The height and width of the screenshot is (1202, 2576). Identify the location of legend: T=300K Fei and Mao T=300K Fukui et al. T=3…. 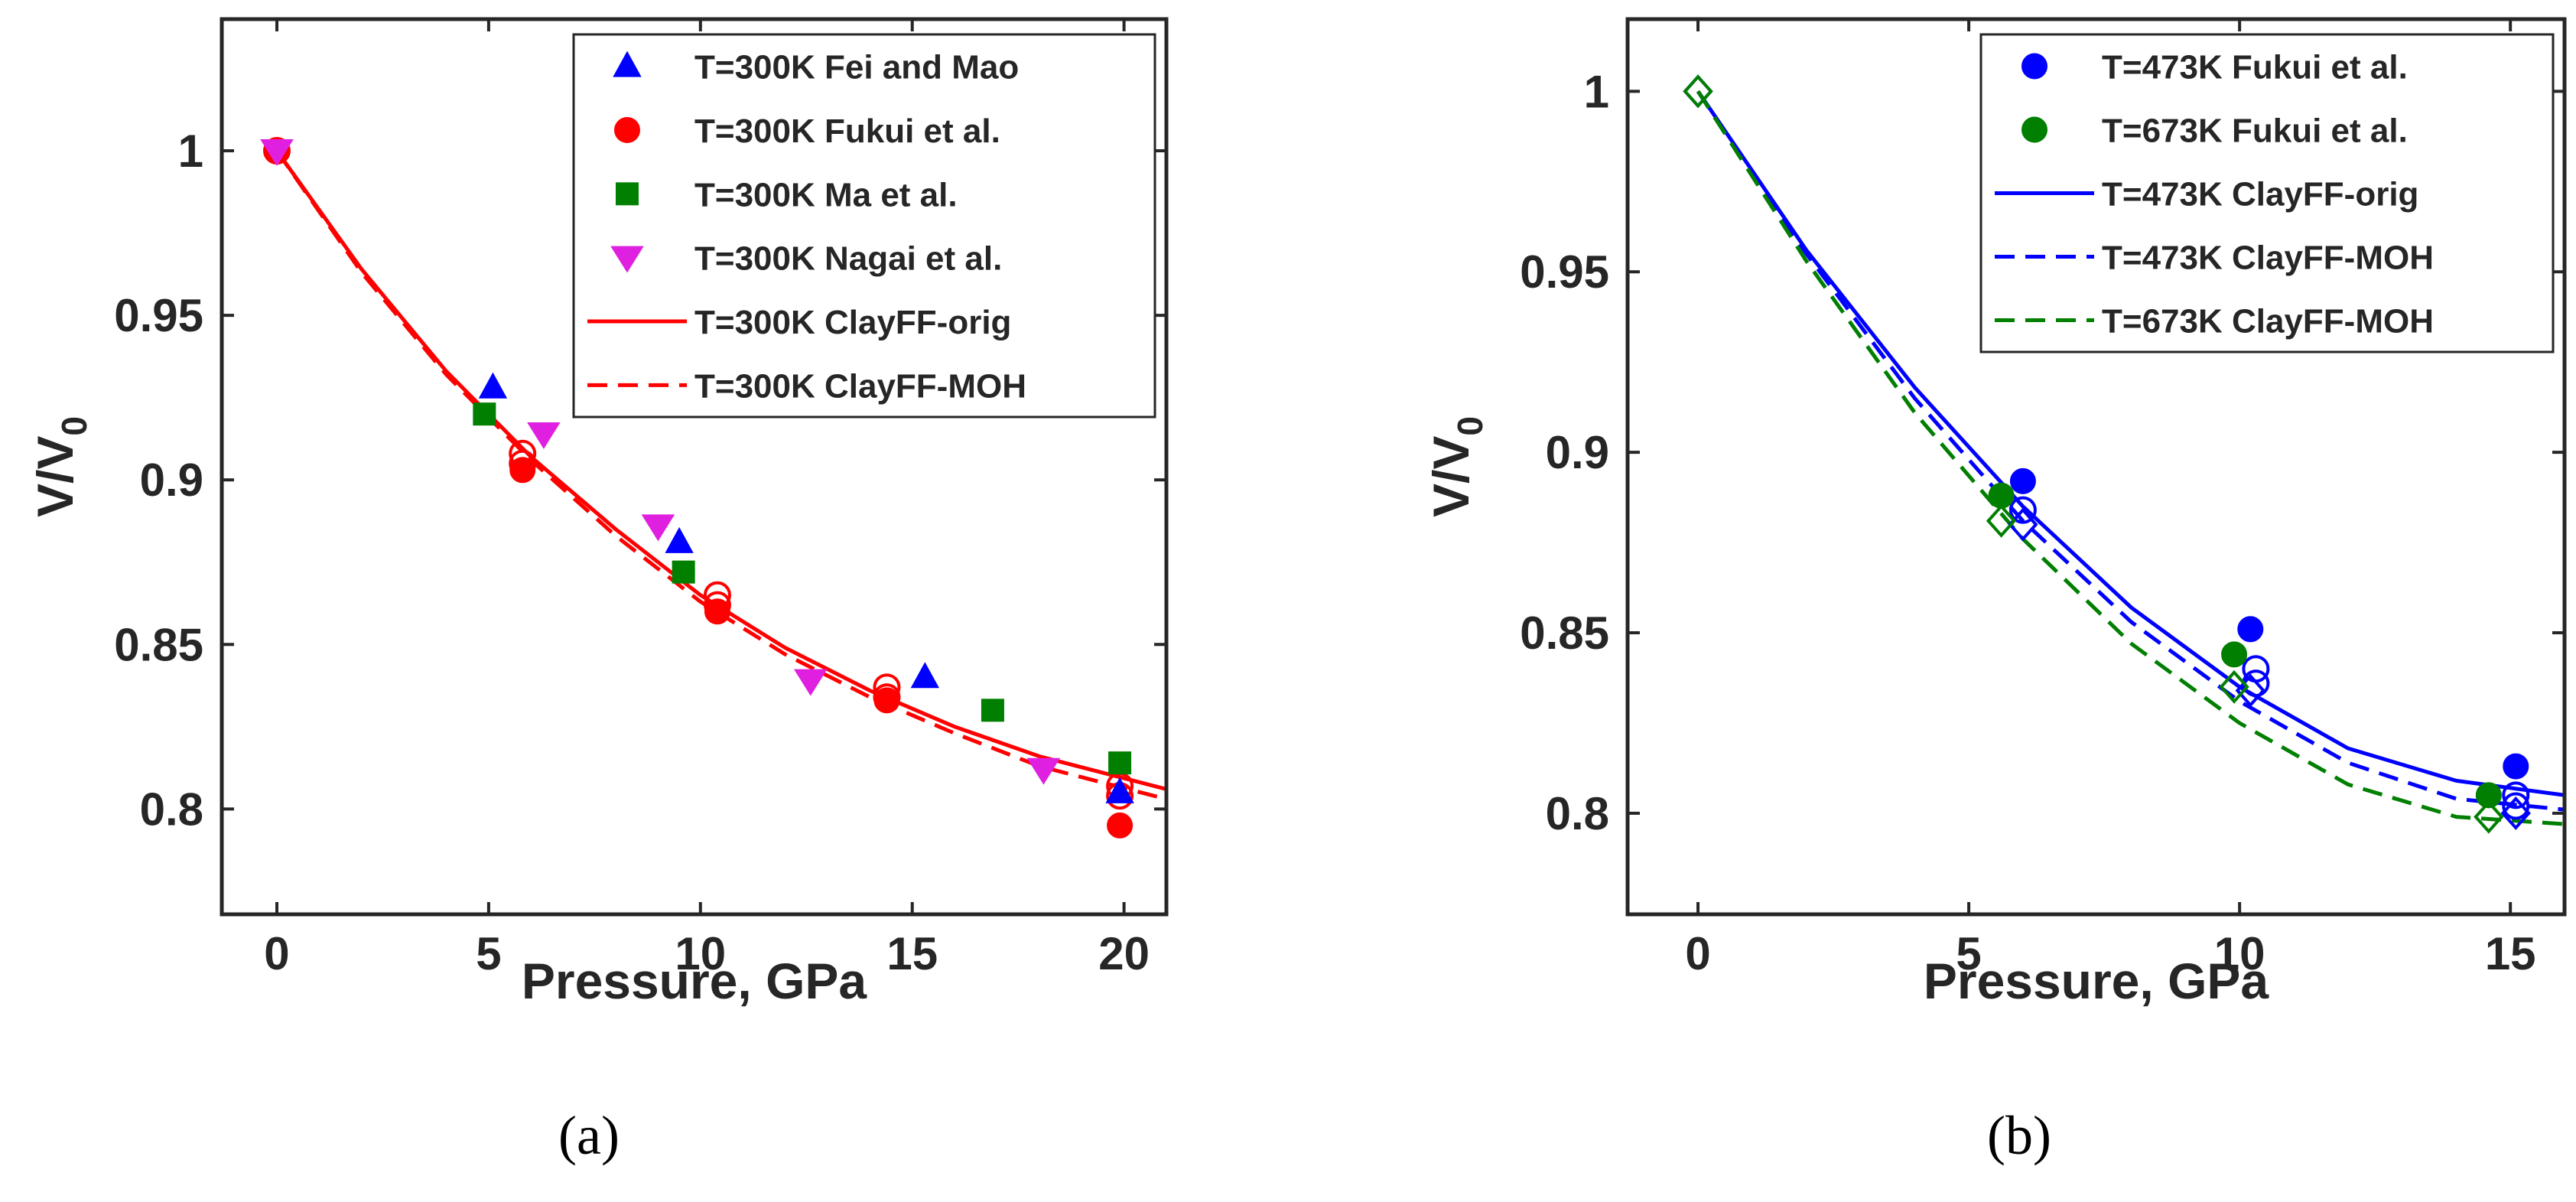
(864, 226).